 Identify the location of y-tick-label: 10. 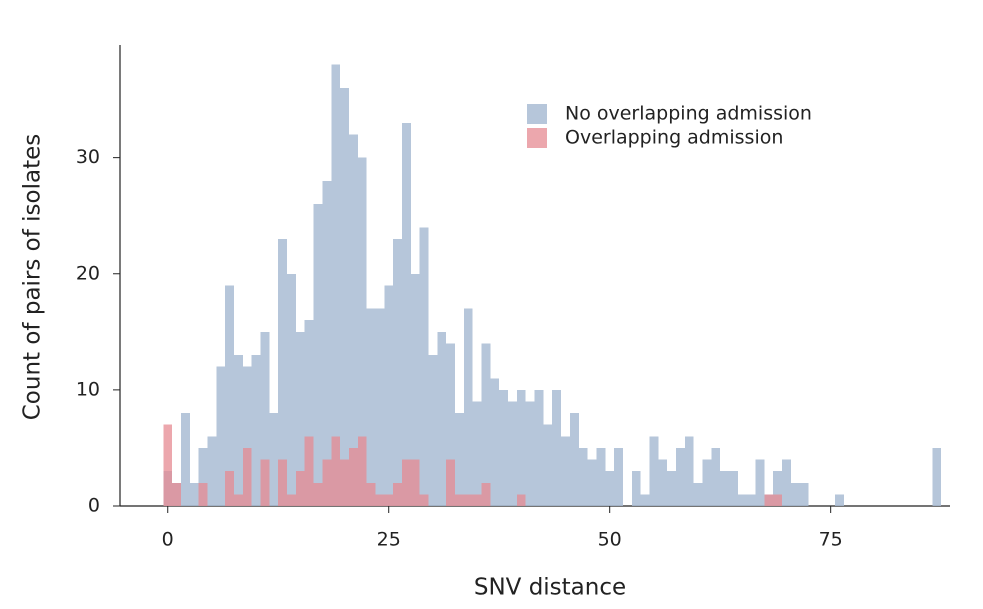
(88, 389).